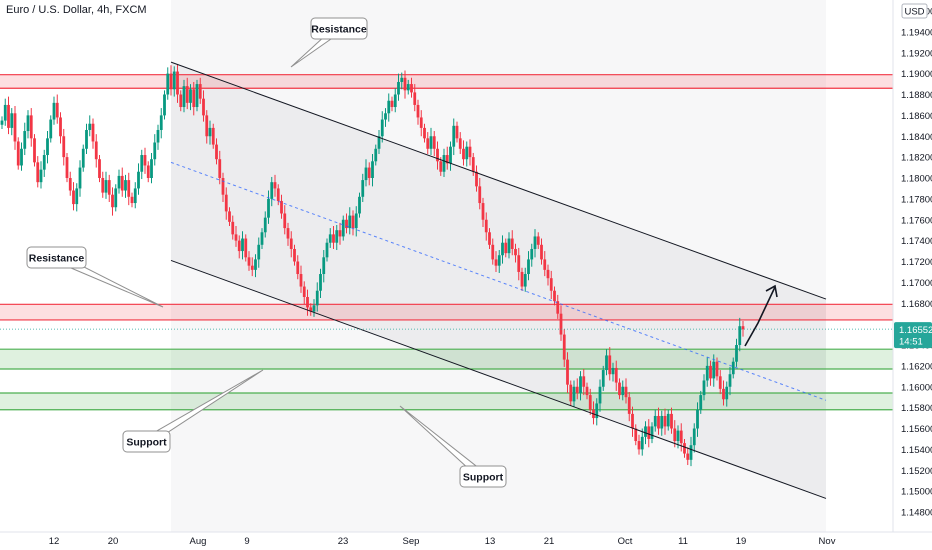  I want to click on x-tick-label: Nov, so click(827, 541).